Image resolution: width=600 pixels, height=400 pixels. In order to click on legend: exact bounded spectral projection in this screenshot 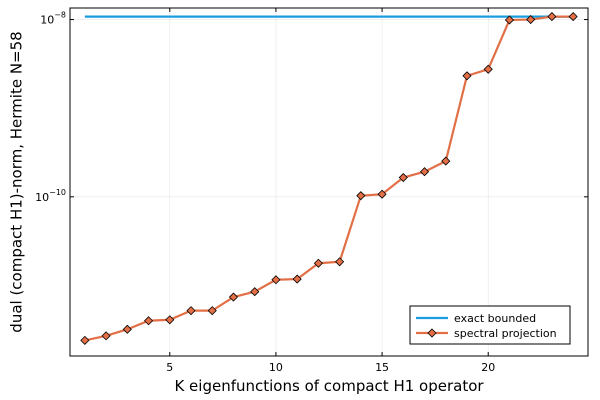, I will do `click(490, 325)`.